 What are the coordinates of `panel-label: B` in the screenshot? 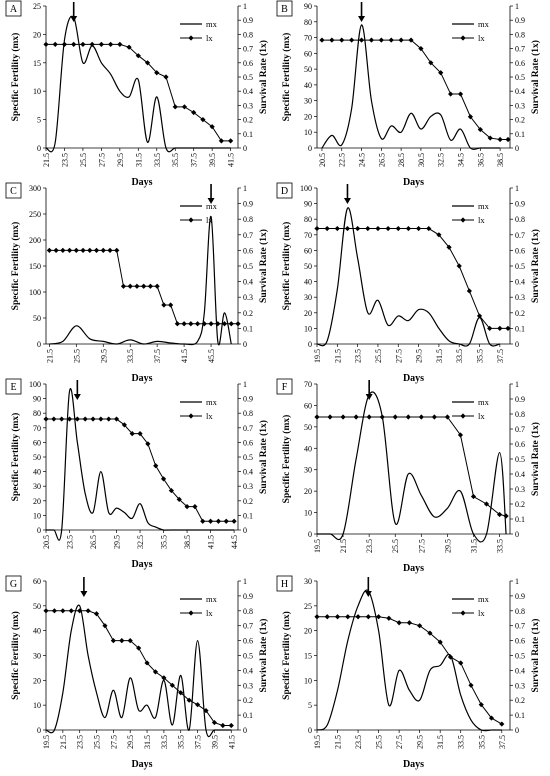 It's located at (284, 9).